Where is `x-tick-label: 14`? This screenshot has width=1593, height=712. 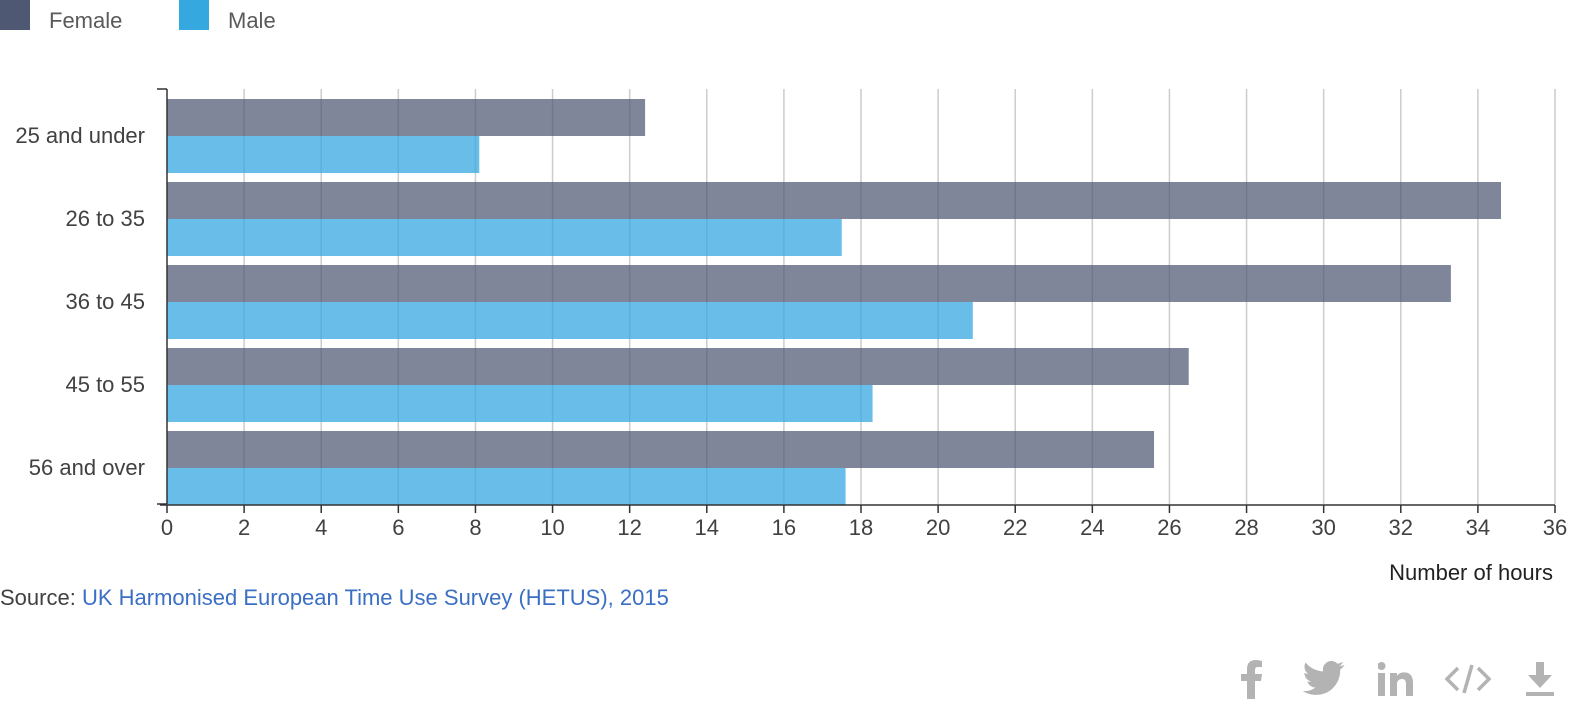 x-tick-label: 14 is located at coordinates (707, 527).